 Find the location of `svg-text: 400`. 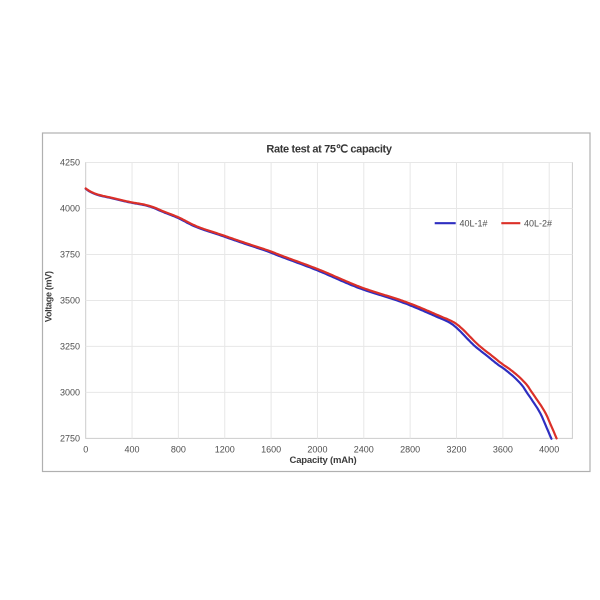

svg-text: 400 is located at coordinates (132, 450).